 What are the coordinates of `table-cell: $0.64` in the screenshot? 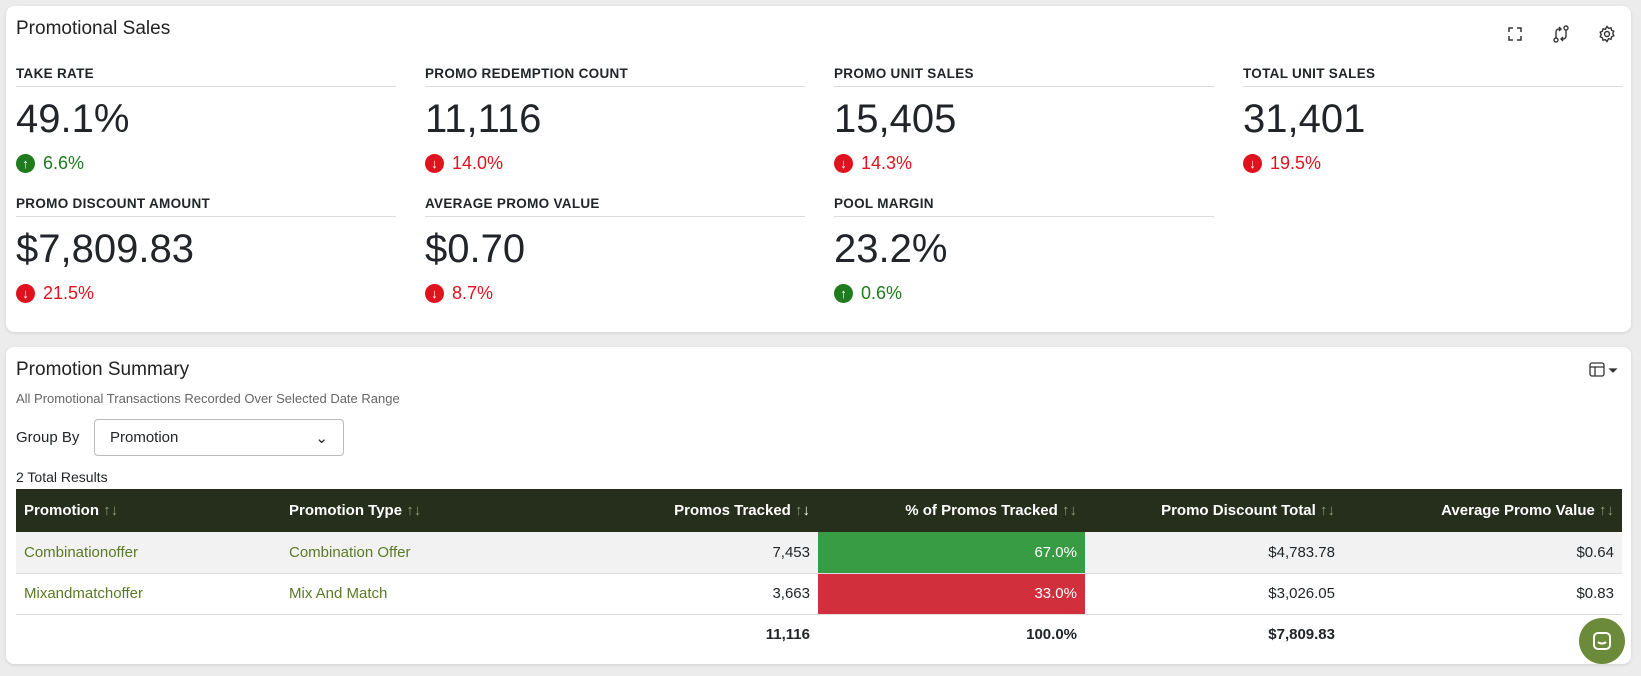 It's located at (1482, 553).